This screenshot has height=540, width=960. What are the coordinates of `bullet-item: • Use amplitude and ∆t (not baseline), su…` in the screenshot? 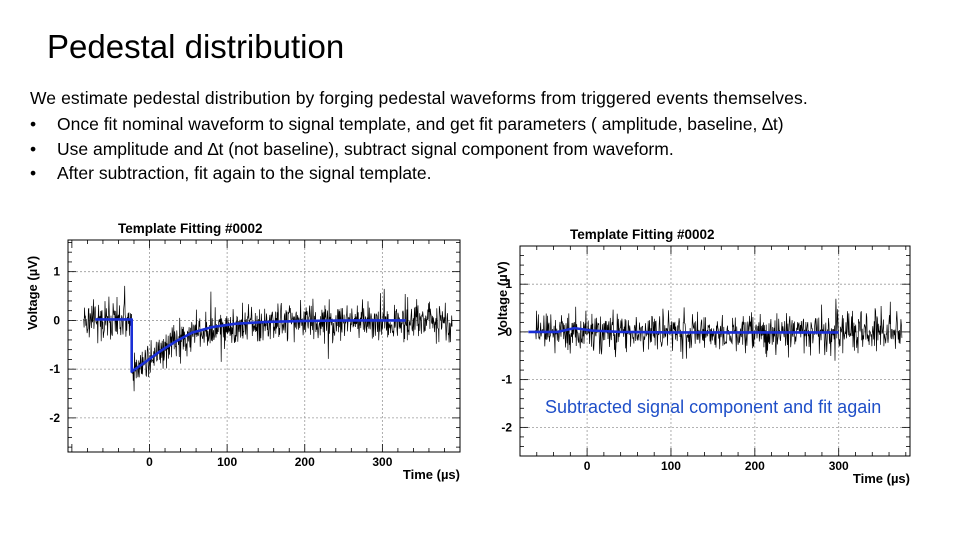 It's located at (407, 149).